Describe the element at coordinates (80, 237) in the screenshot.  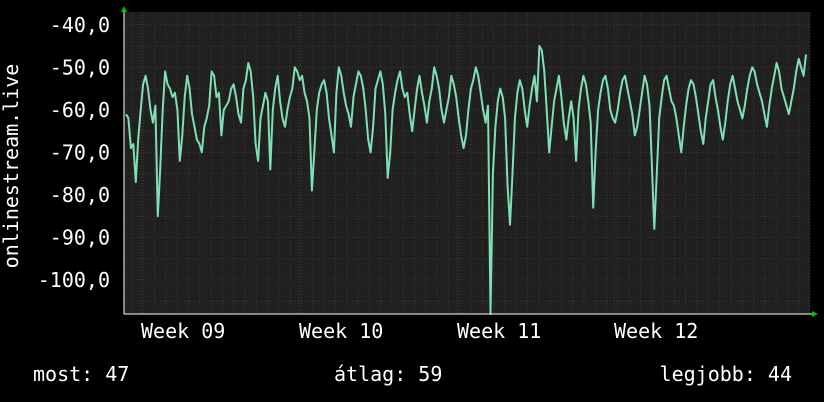
I see `y-tick-label: -90,0` at that location.